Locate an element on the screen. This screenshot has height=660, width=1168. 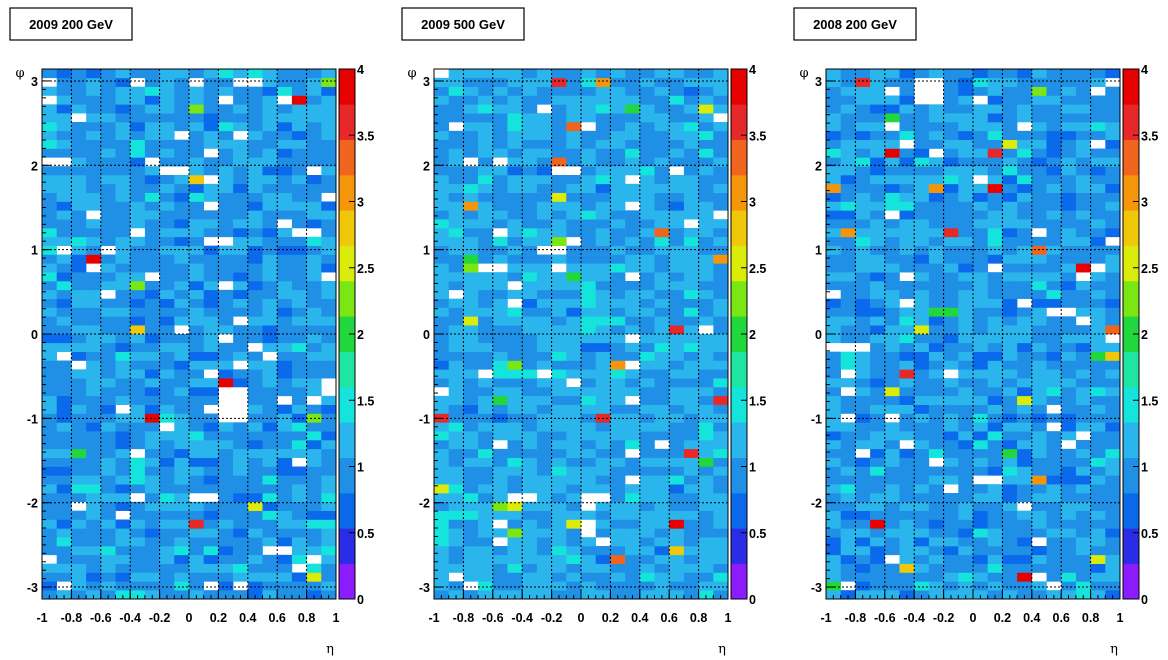
colorbar-tick-label: 2.5 is located at coordinates (757, 269).